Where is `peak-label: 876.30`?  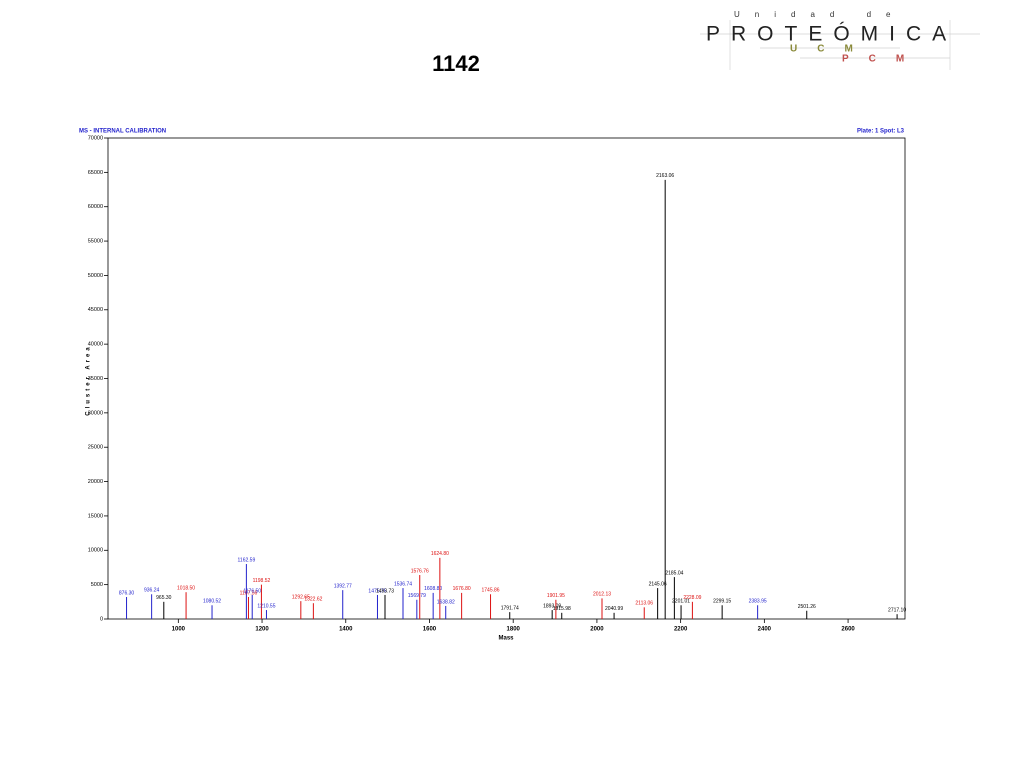
peak-label: 876.30 is located at coordinates (127, 593).